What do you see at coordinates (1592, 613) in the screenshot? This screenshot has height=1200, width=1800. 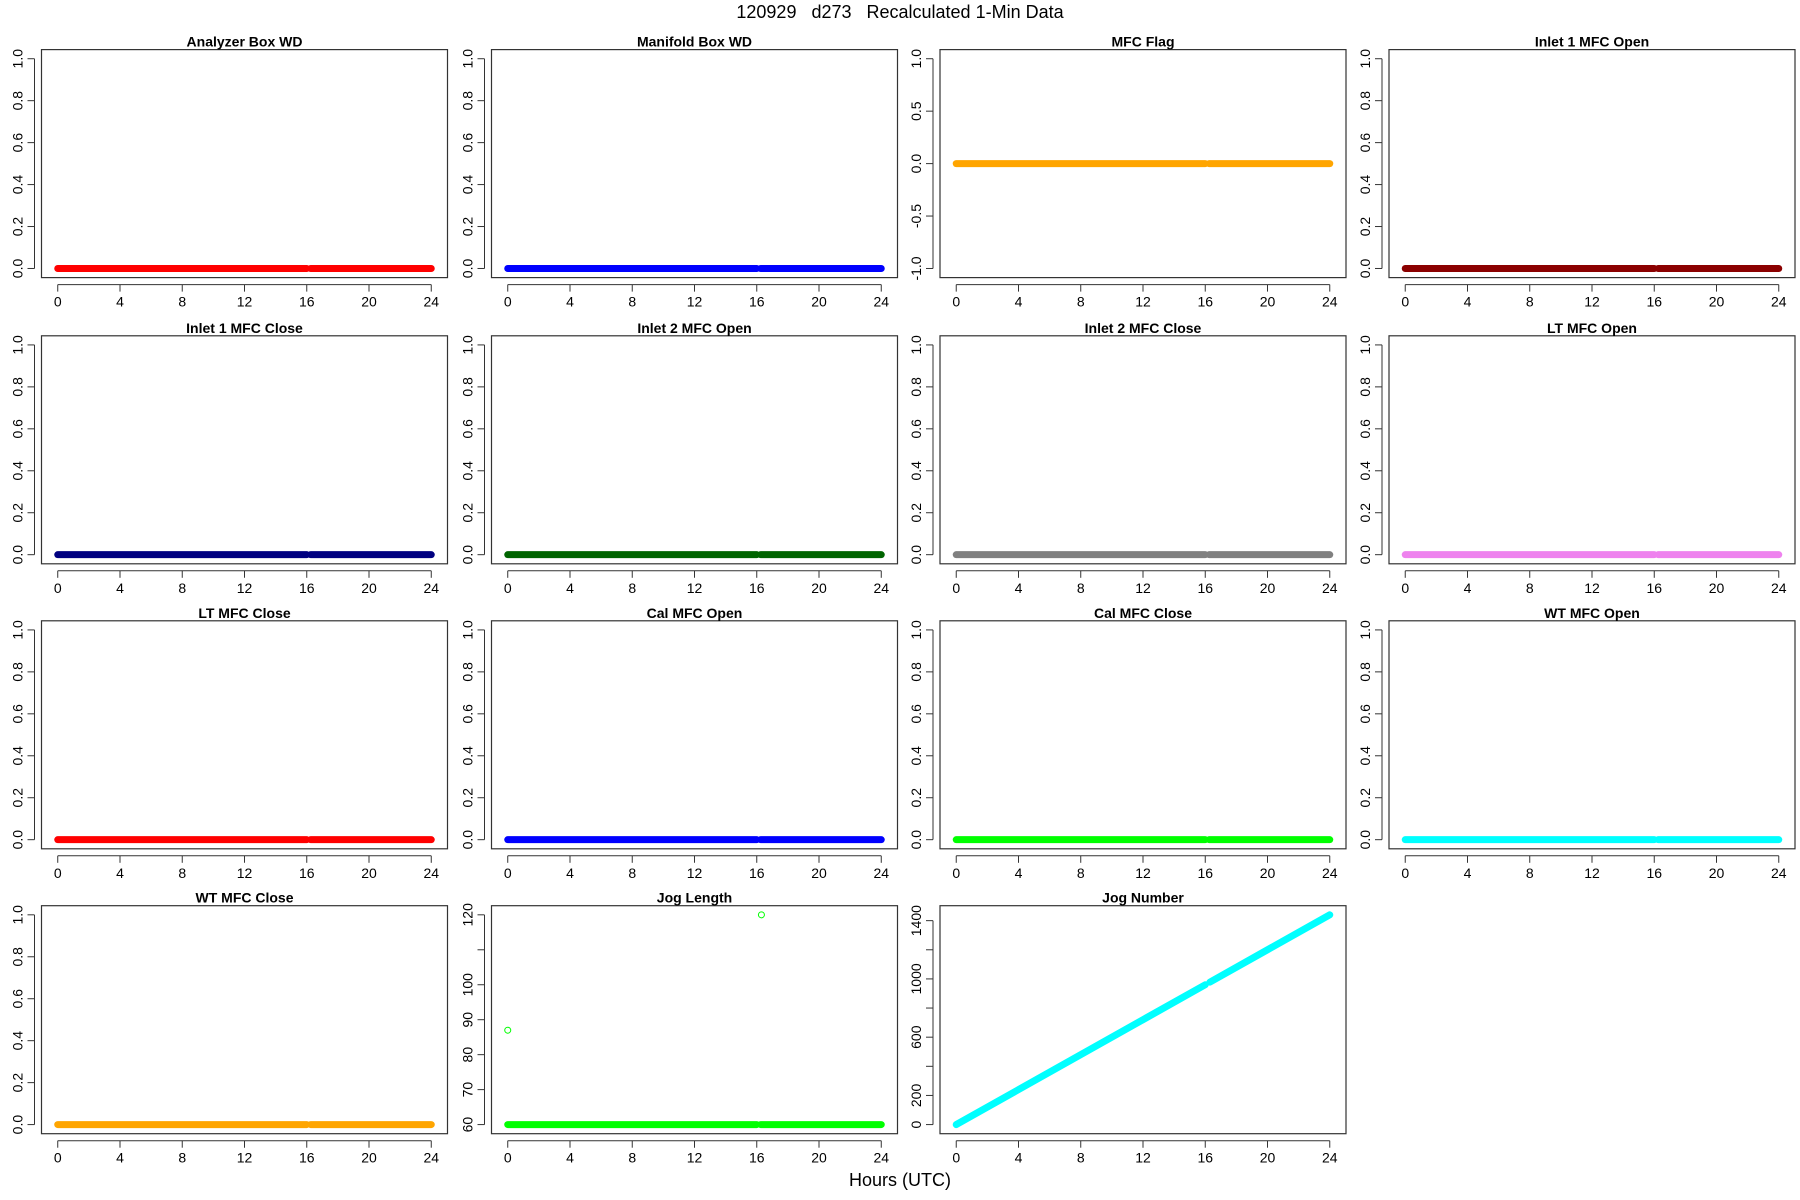 I see `panel-title: WT MFC Open` at bounding box center [1592, 613].